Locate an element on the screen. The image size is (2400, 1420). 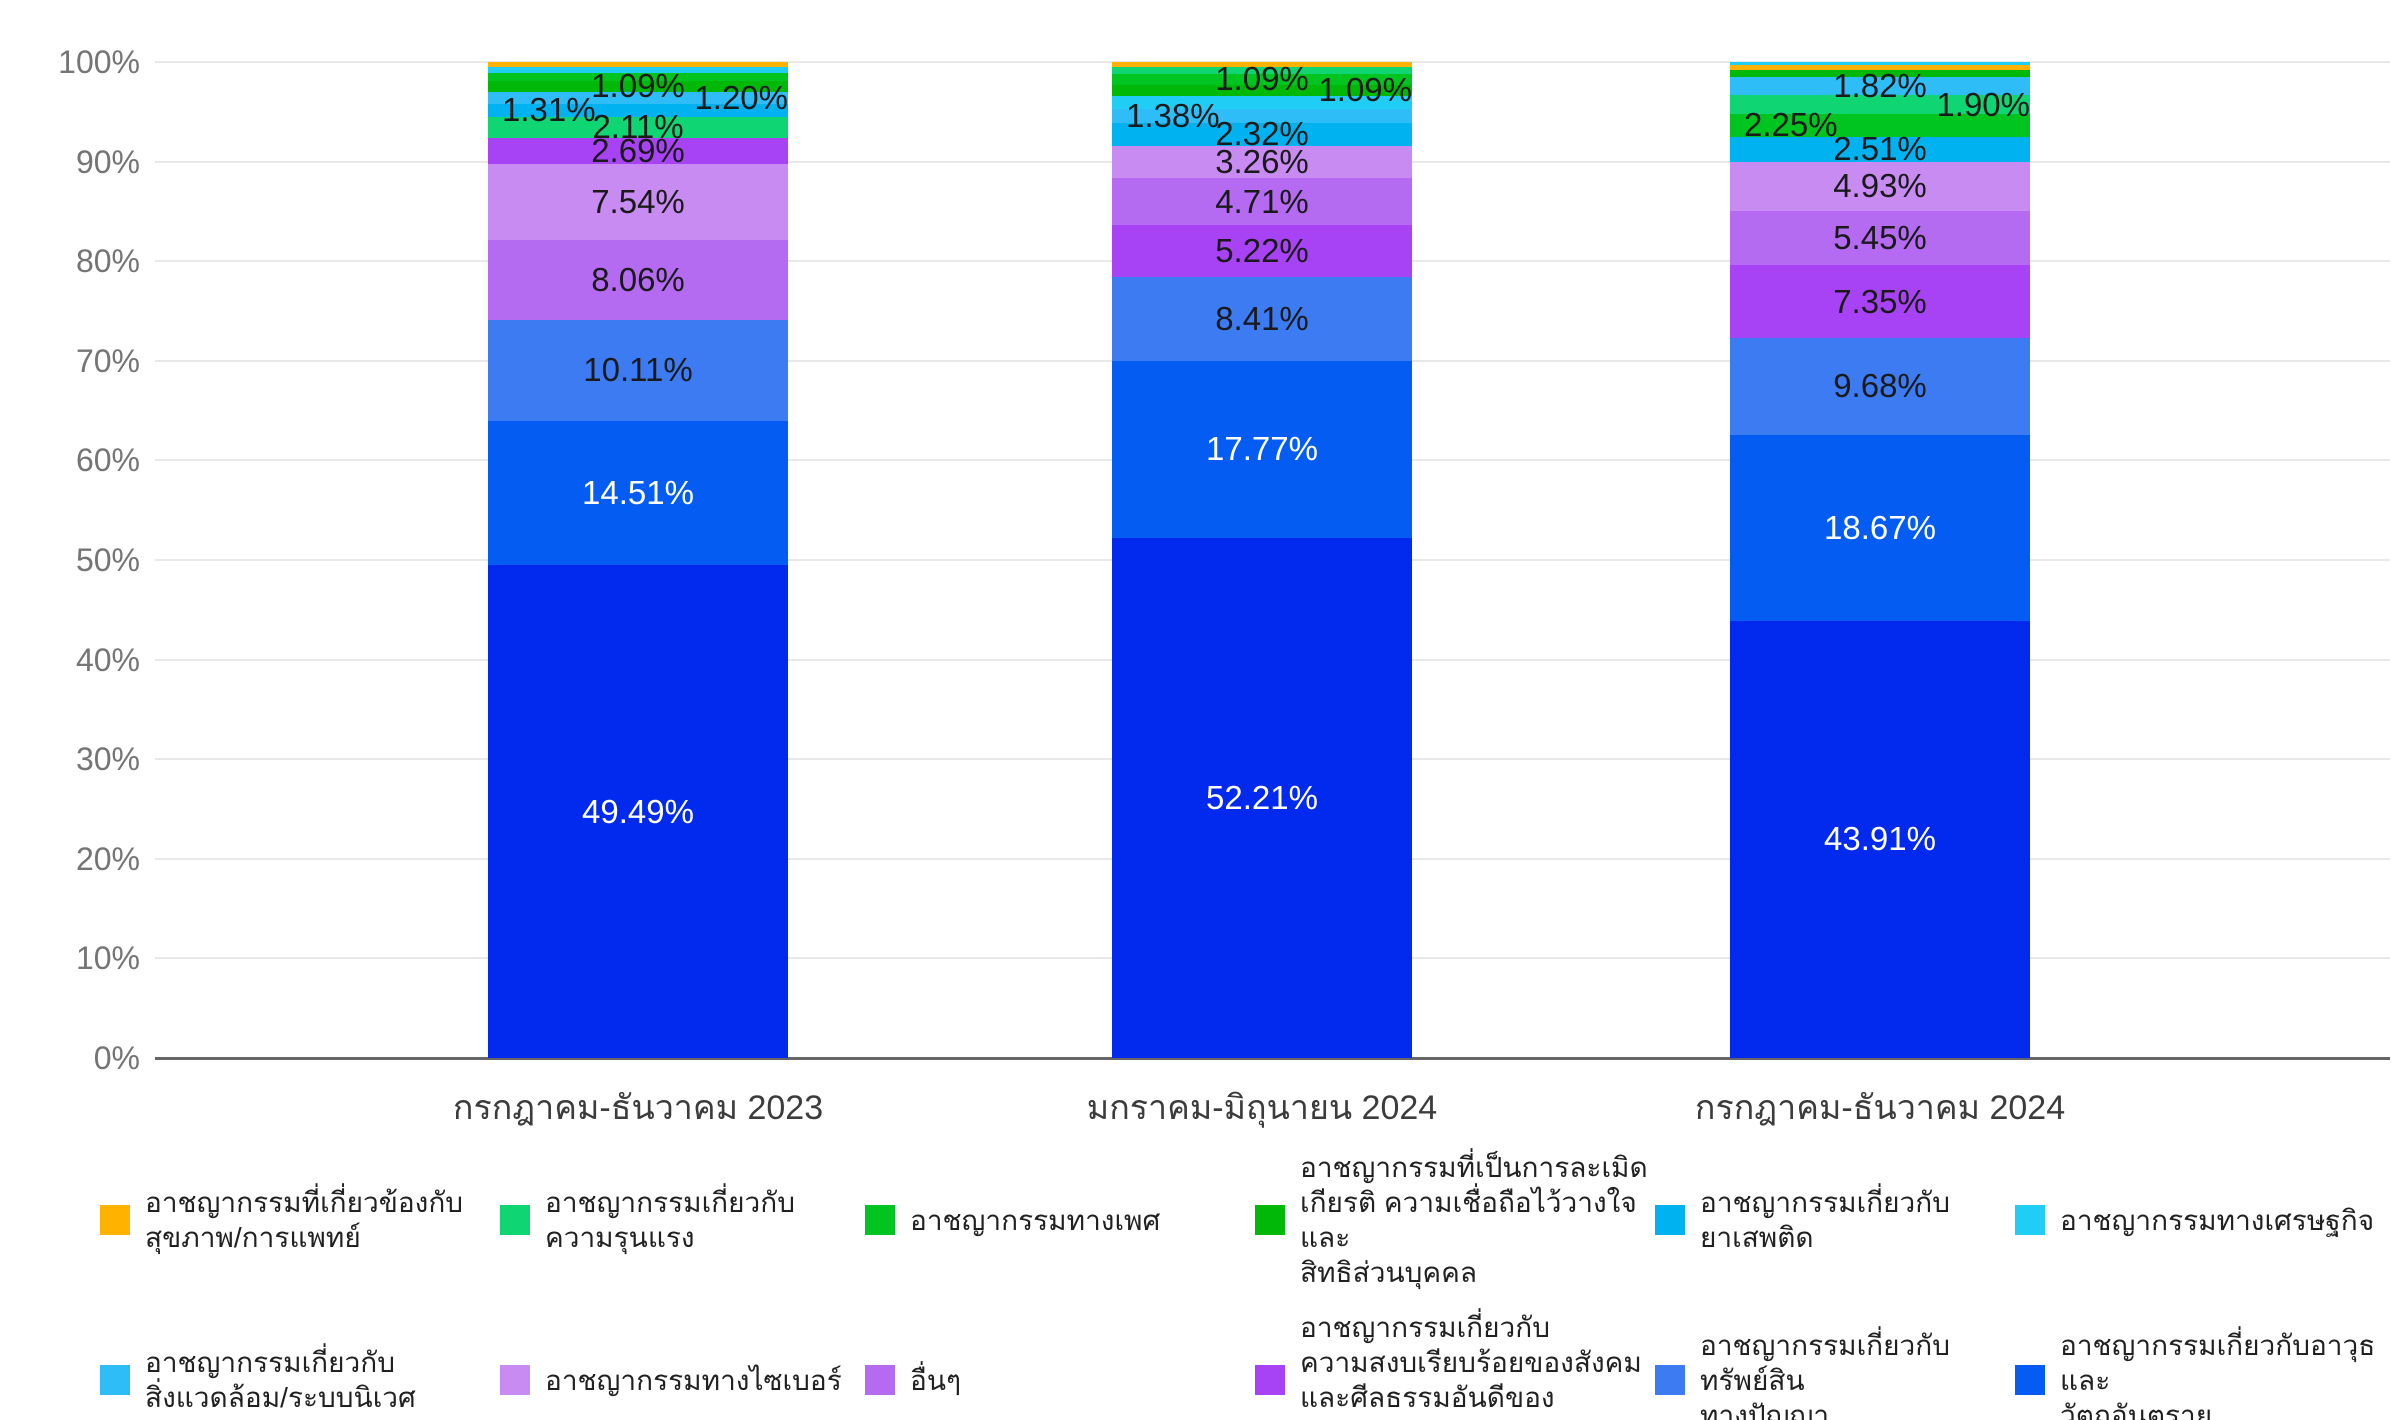
segment-value-label-sexual: 1.09% is located at coordinates (1262, 79).